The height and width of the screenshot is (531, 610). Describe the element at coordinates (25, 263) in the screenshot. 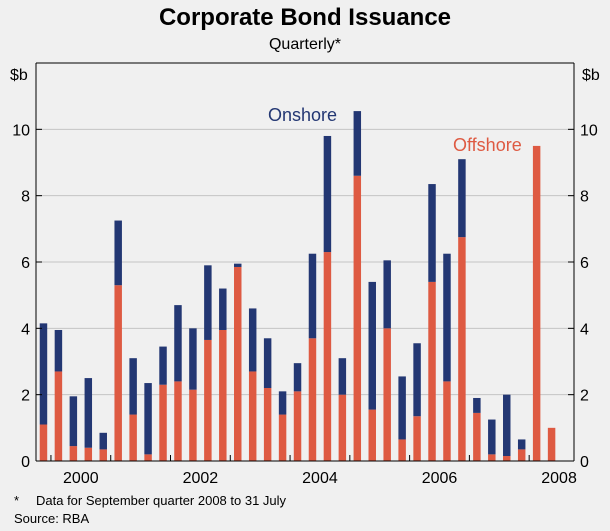

I see `y-tick-label-left: 6` at that location.